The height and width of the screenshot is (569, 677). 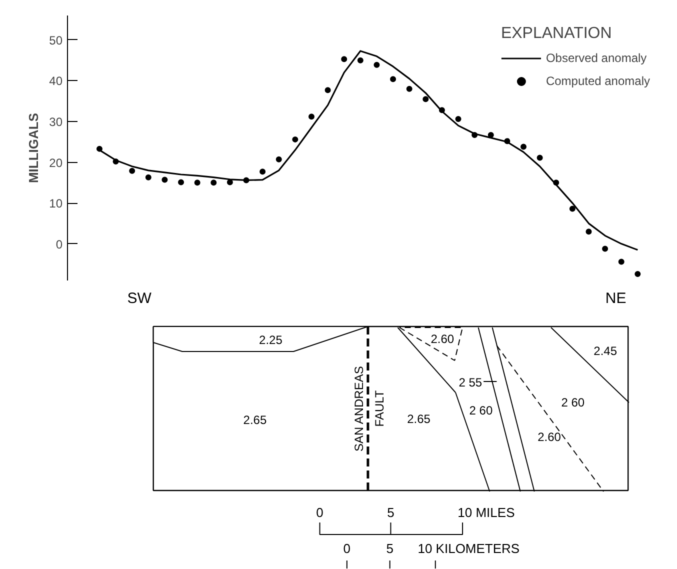 What do you see at coordinates (139, 298) in the screenshot?
I see `text: SW` at bounding box center [139, 298].